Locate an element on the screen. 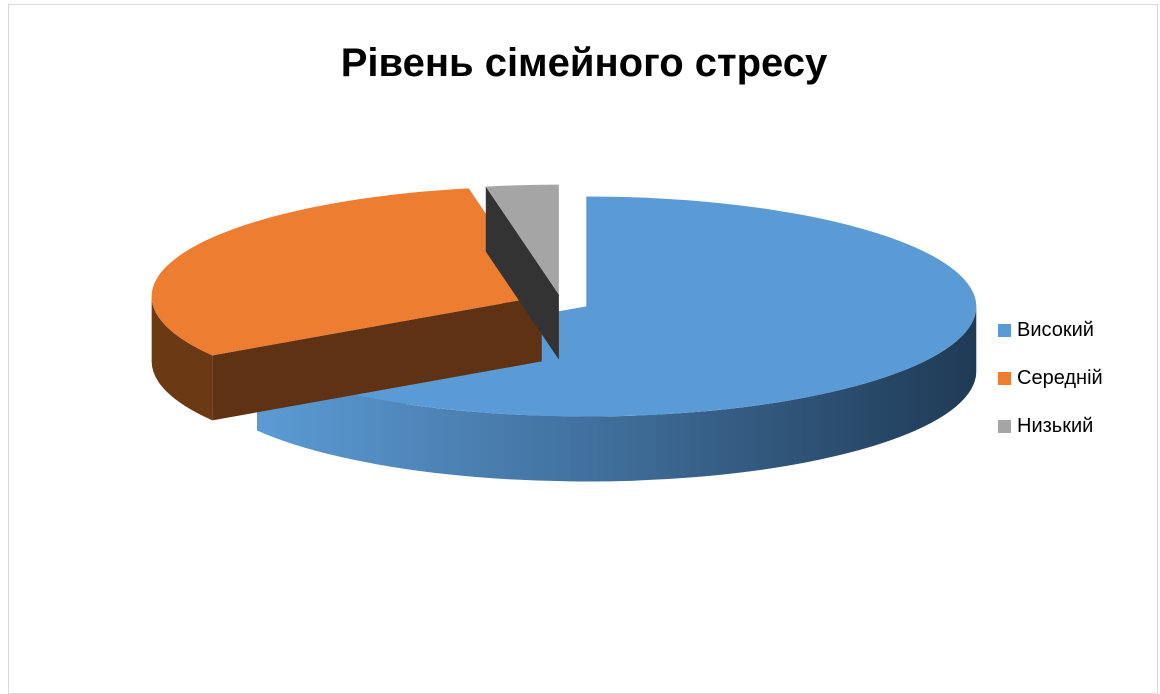 The height and width of the screenshot is (694, 1160). legend-swatch-high is located at coordinates (1004, 330).